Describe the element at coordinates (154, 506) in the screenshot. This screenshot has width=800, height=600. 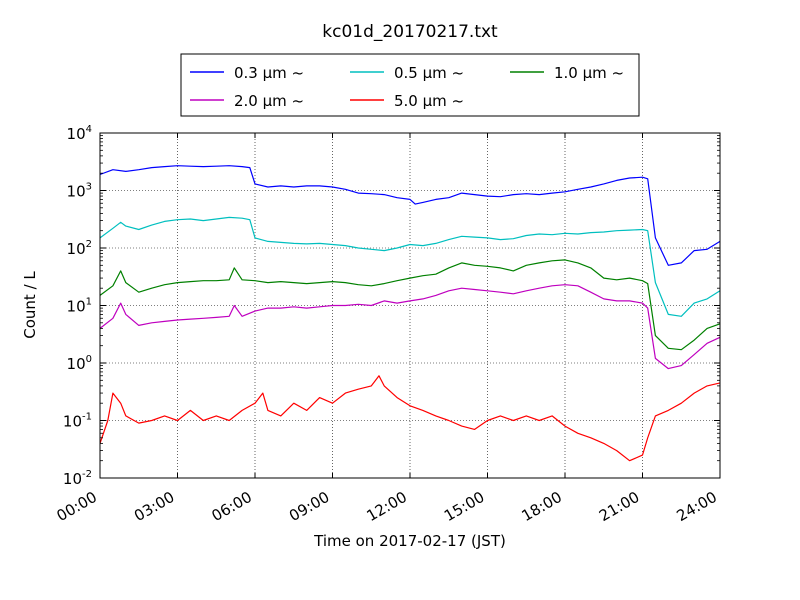
I see `x-tick-label: 03:00` at that location.